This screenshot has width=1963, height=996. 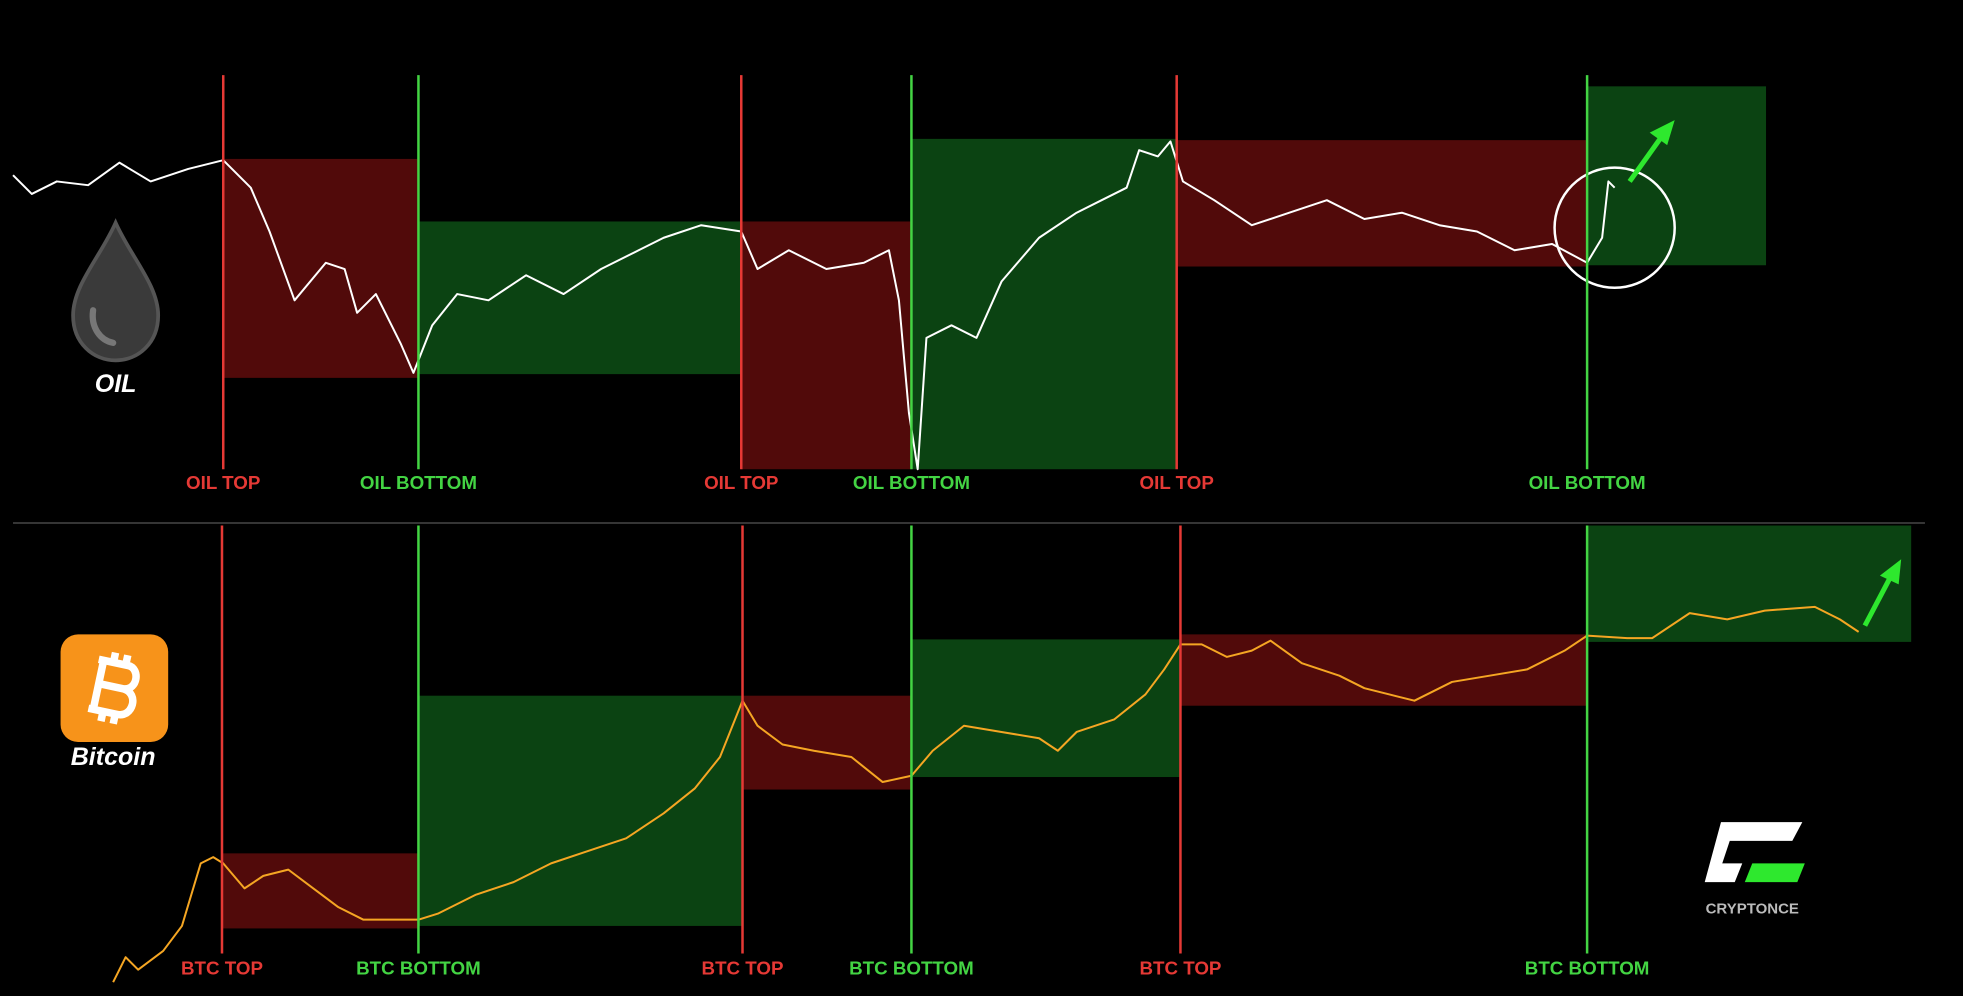 I want to click on watermark: CRYPTONCE, so click(x=1752, y=909).